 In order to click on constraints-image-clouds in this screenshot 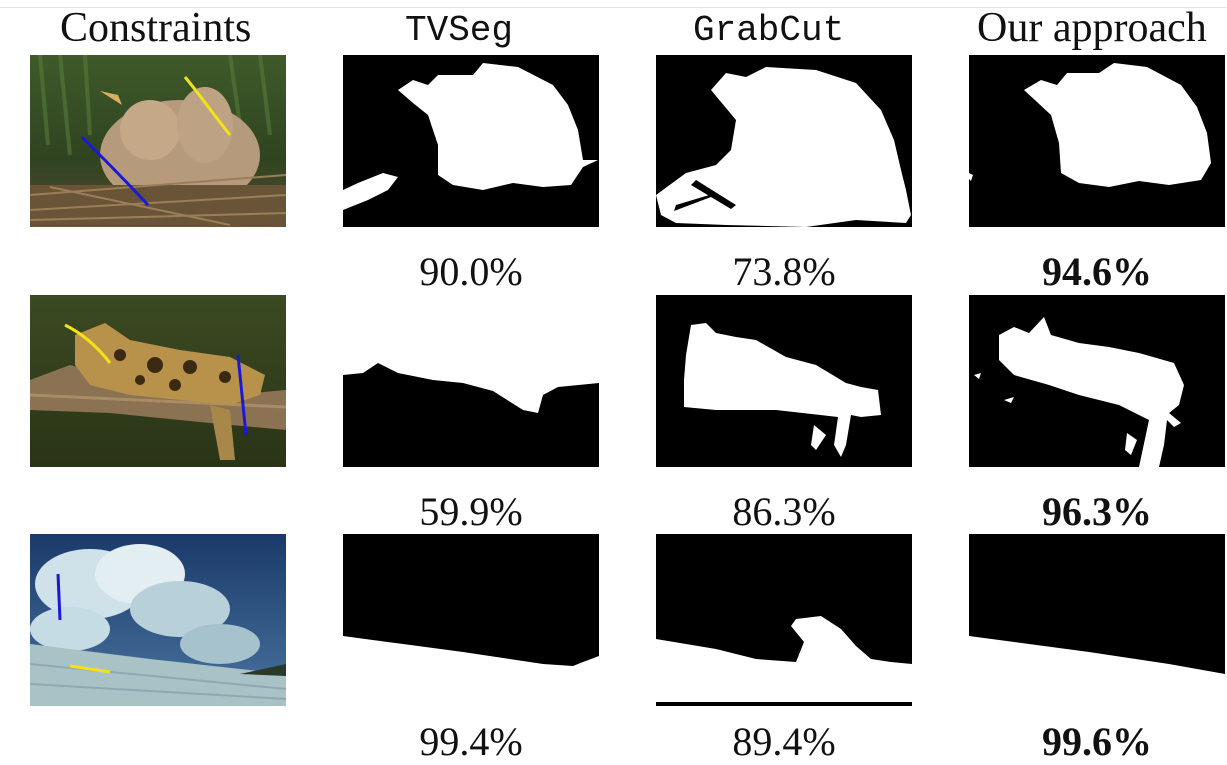, I will do `click(158, 620)`.